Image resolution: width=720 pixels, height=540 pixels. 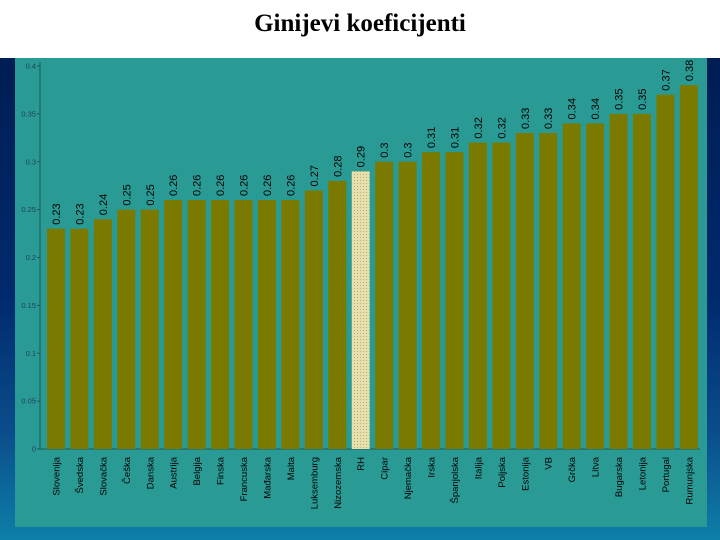 What do you see at coordinates (360, 23) in the screenshot?
I see `page-title: Ginijevi koeficijenti` at bounding box center [360, 23].